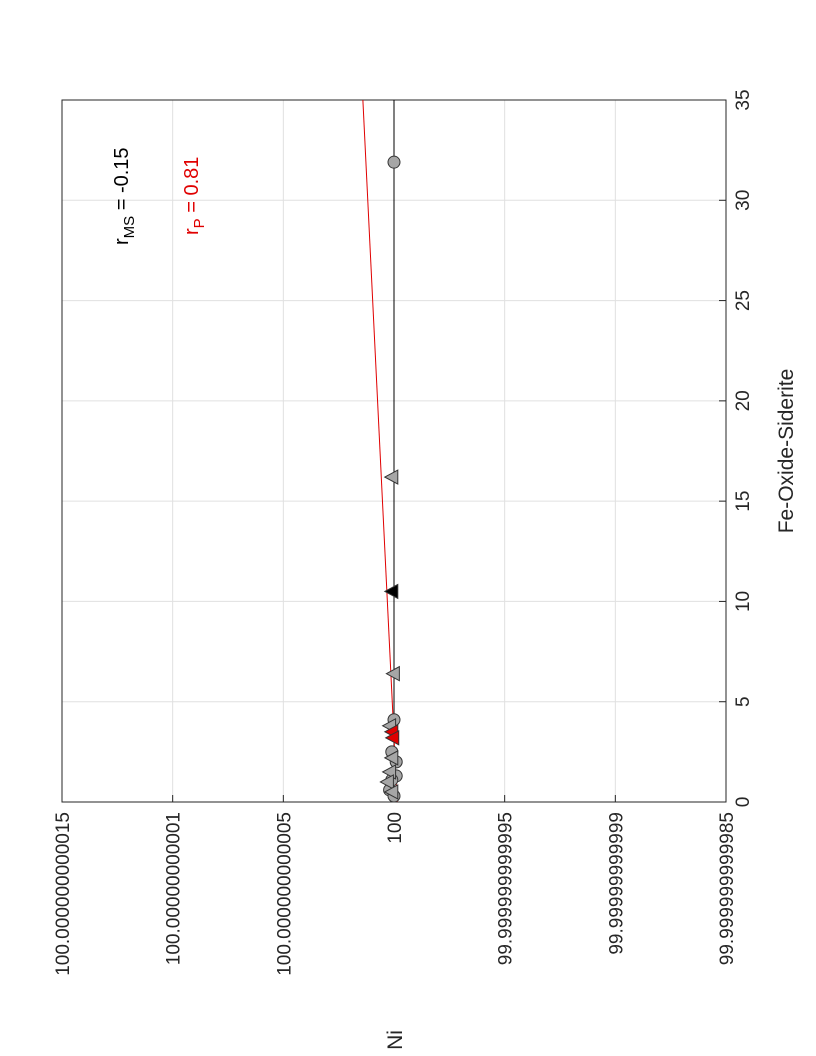 This screenshot has height=1056, width=816. I want to click on y-tick-label: 100.00000000001, so click(174, 888).